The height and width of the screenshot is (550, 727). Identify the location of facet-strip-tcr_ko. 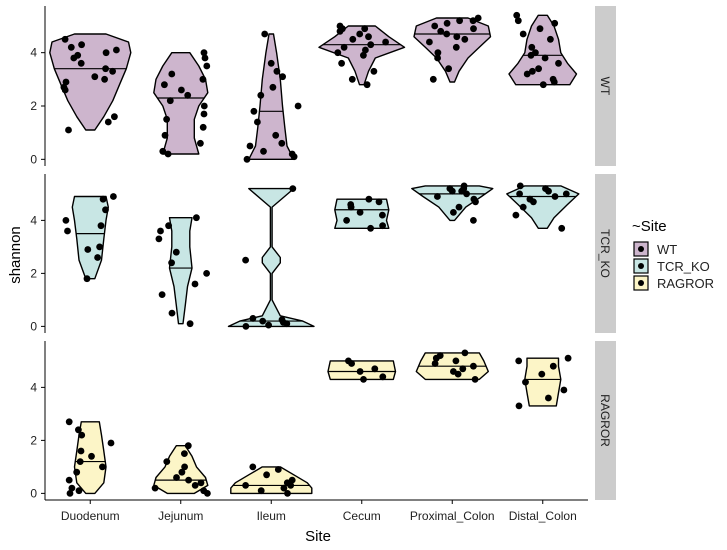
(605, 253).